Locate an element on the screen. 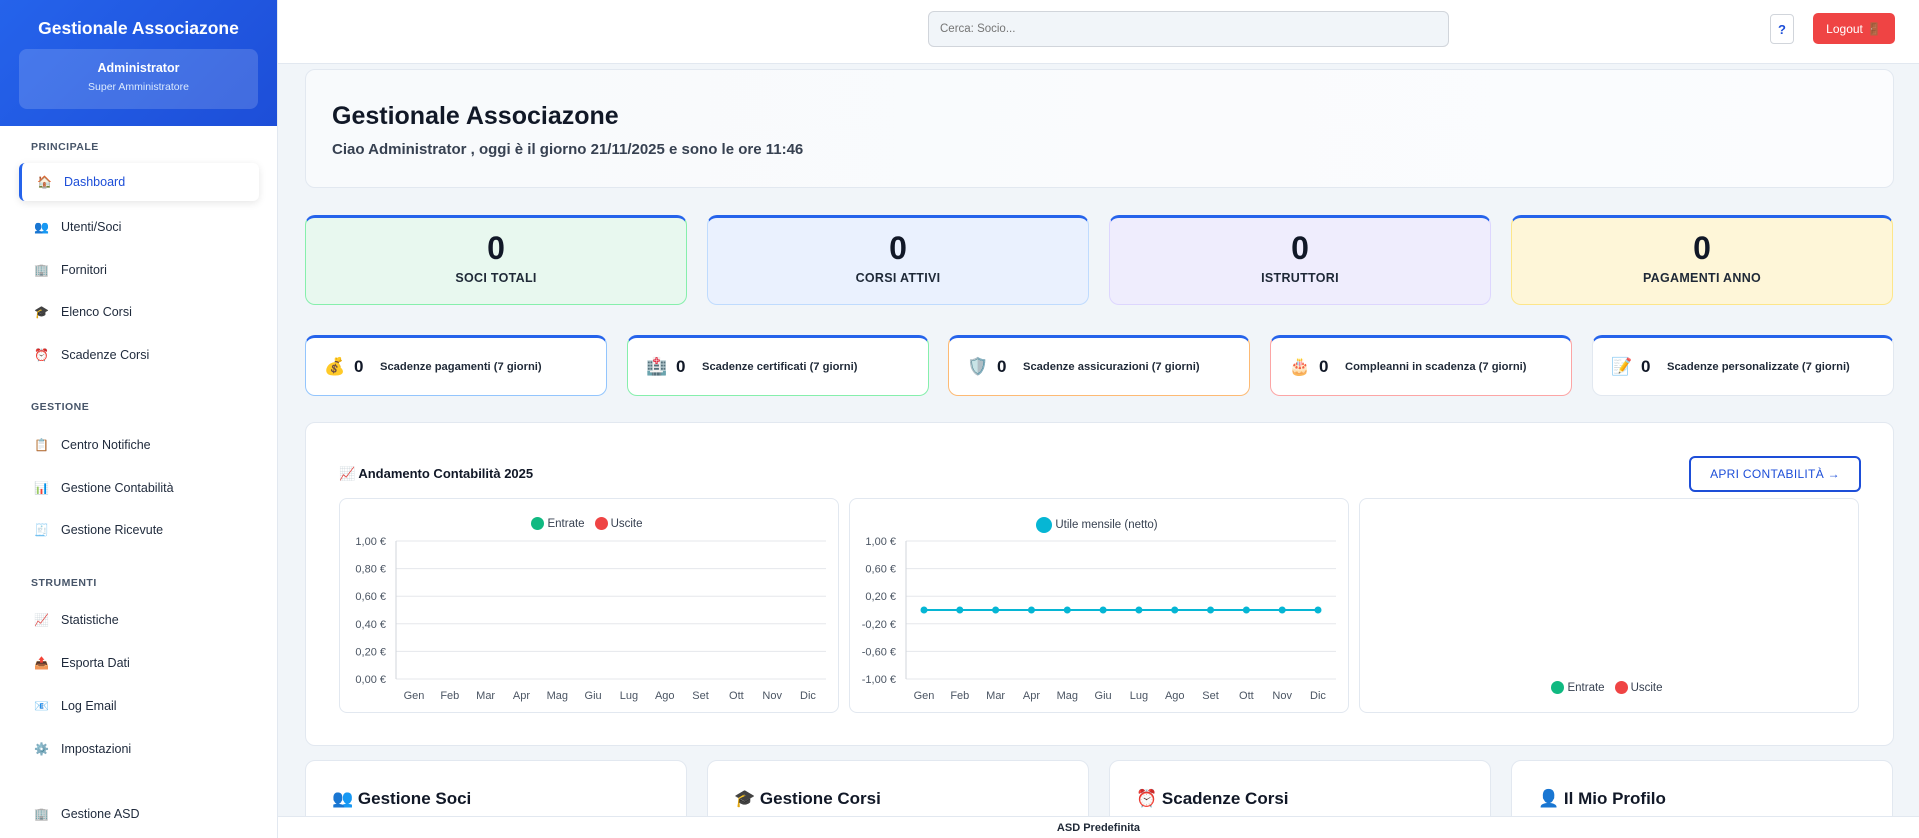 The image size is (1919, 838). help-button: ? is located at coordinates (1782, 29).